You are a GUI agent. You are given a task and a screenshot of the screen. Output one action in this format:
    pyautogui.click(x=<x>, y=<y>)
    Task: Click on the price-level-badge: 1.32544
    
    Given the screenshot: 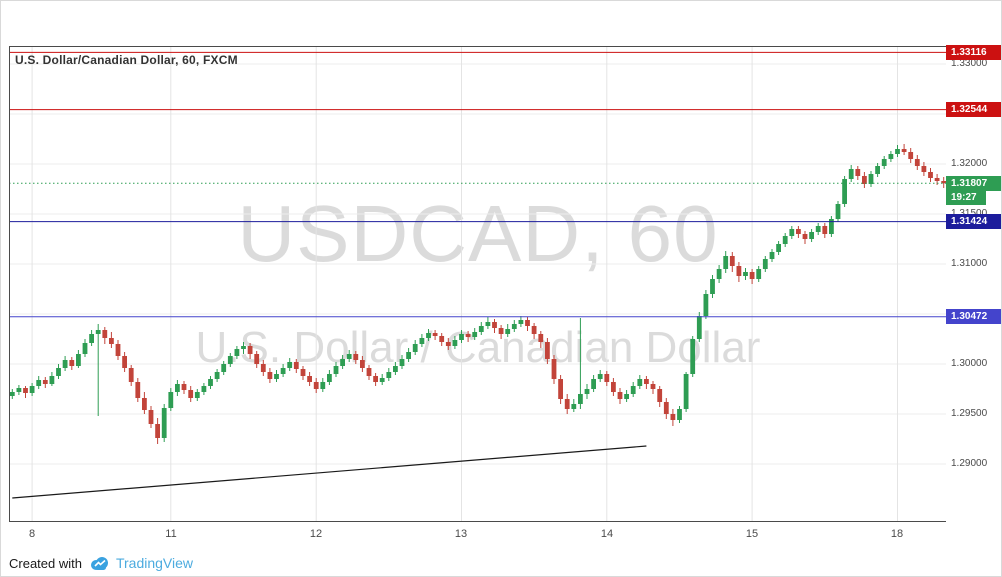 What is the action you would take?
    pyautogui.click(x=973, y=109)
    